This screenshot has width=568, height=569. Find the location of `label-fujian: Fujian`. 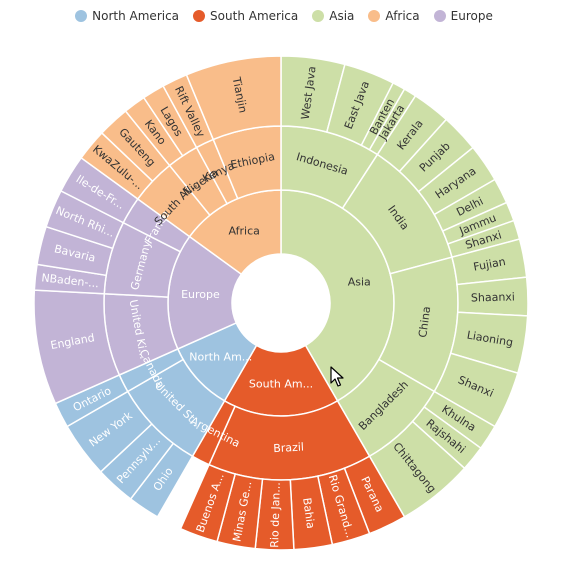

label-fujian: Fujian is located at coordinates (489, 264).